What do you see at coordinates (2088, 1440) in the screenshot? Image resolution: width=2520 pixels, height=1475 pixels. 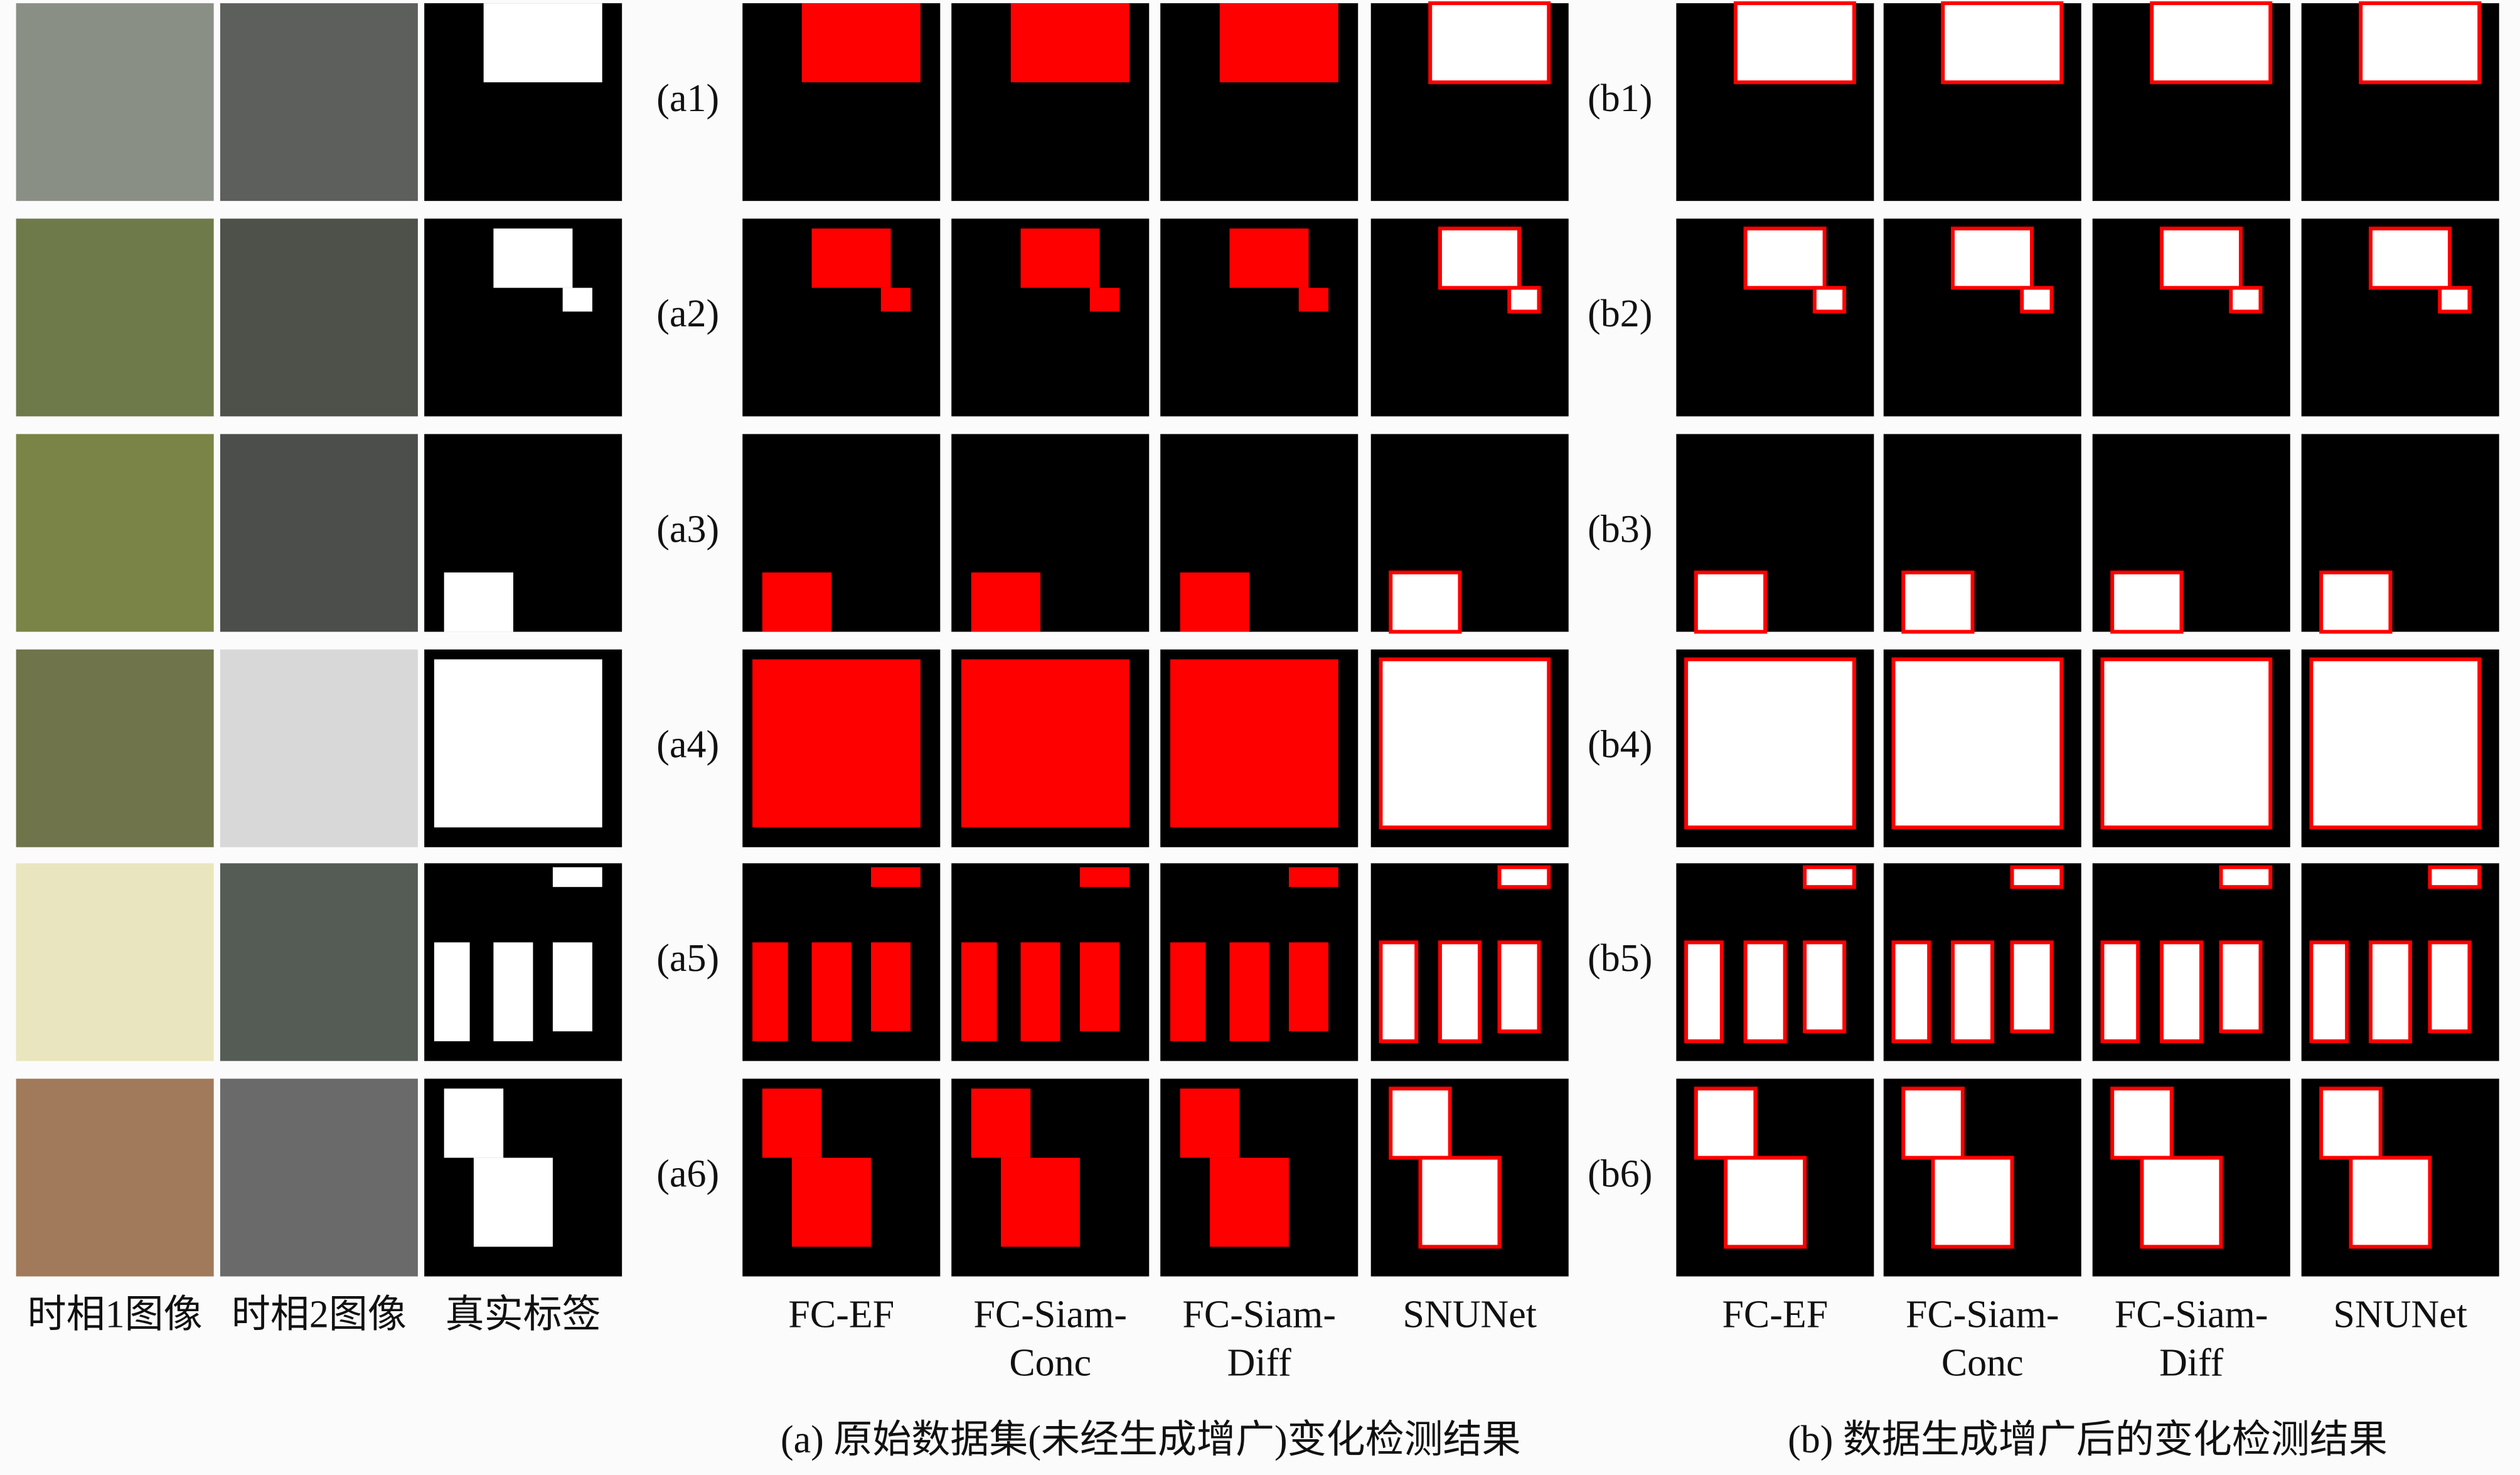 I see `caption: (b) 数据生成增广后的变化检测结果` at bounding box center [2088, 1440].